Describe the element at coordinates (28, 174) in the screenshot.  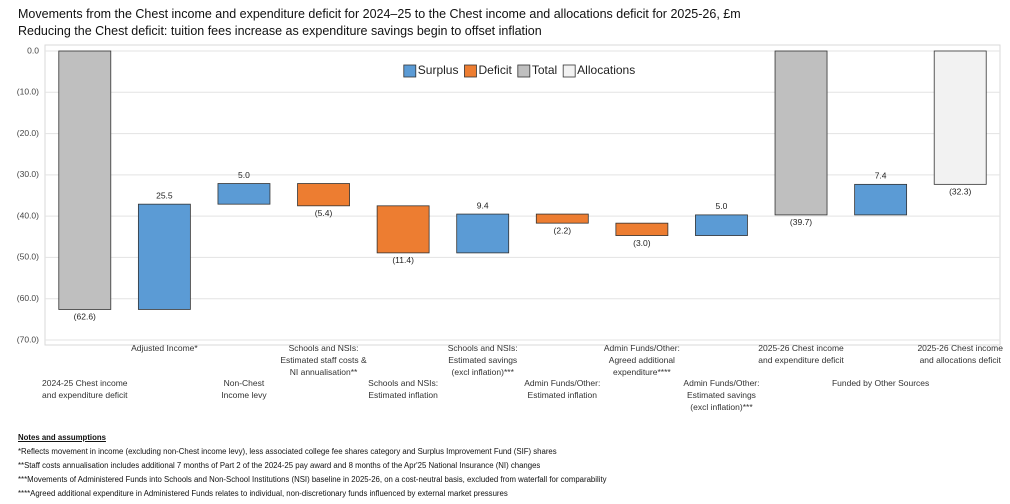
I see `y-tick-label: (30.0)` at that location.